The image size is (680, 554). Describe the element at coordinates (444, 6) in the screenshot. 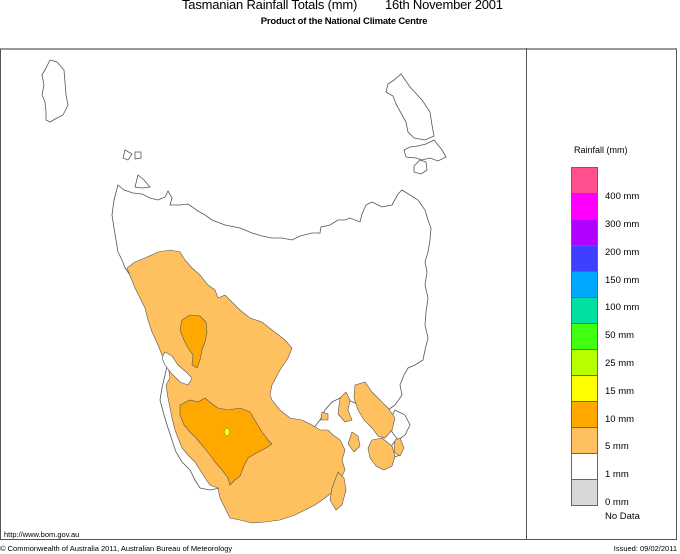

I see `title-date: 16th November 2001` at that location.